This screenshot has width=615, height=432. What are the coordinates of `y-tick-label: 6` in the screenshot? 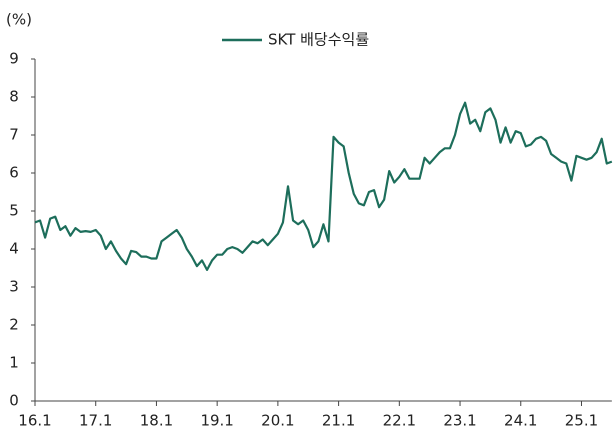 It's located at (14, 173).